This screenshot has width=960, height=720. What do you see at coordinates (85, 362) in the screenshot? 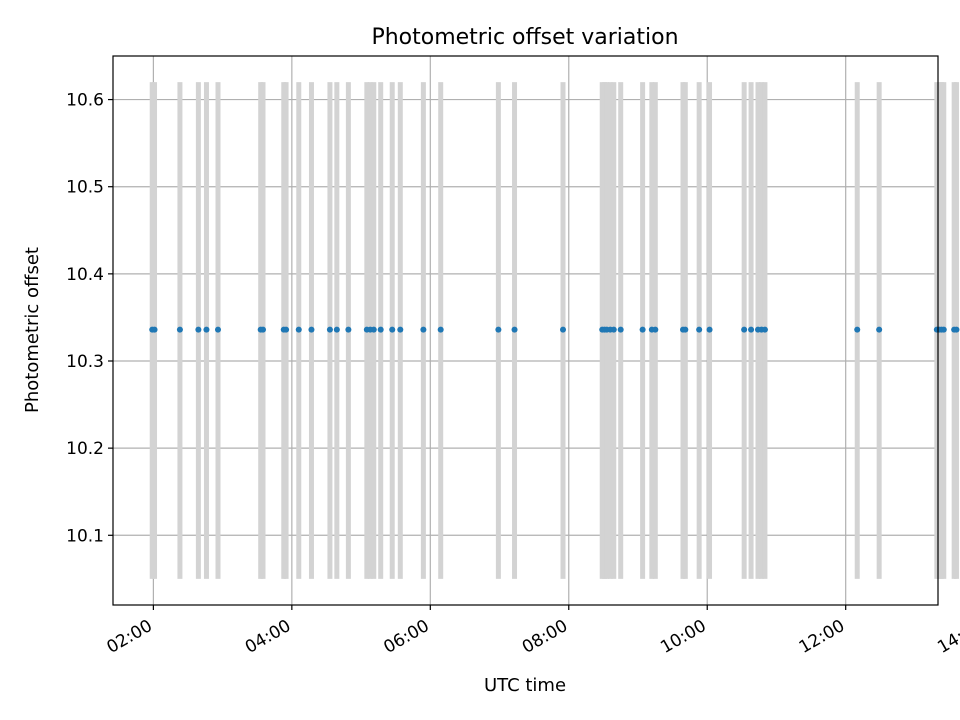
I see `y-tick-label: 10.3` at bounding box center [85, 362].